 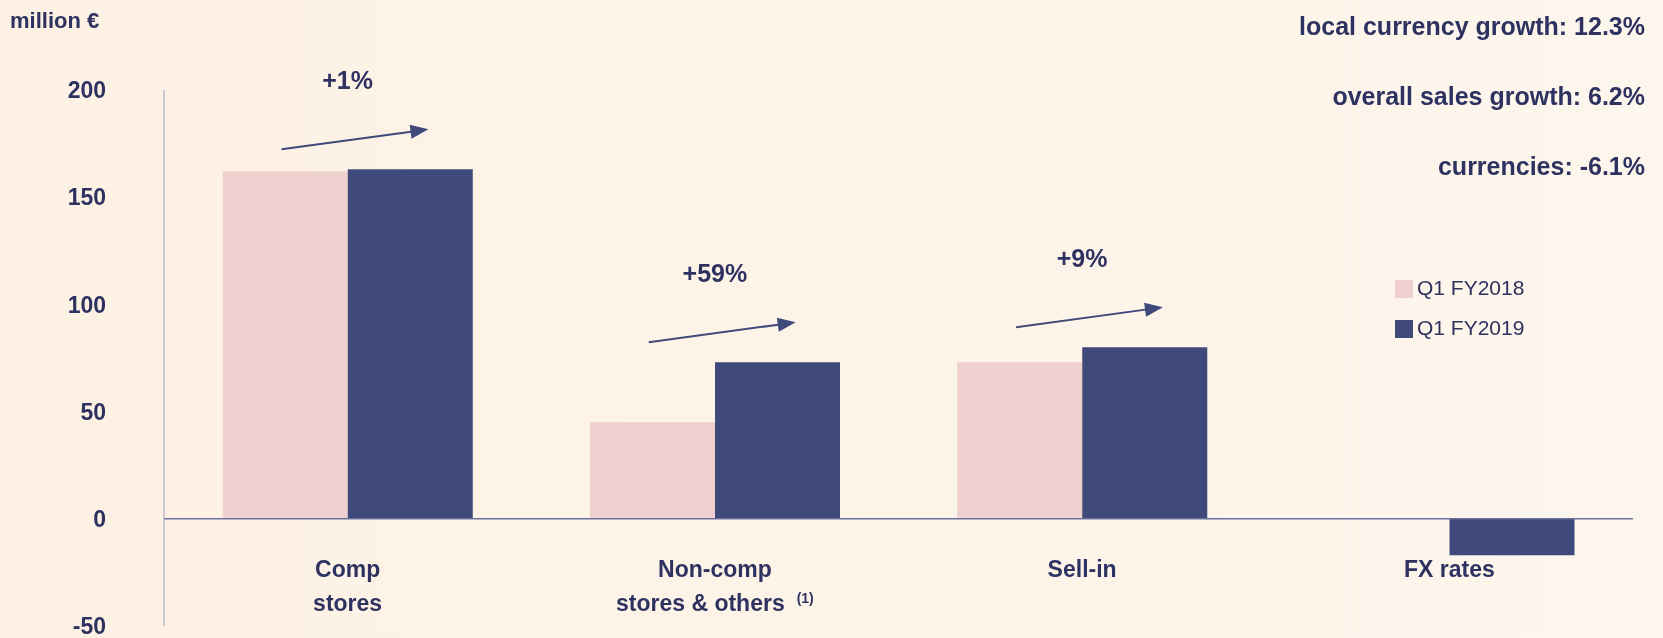 I want to click on legend-label: Q1 FY2018, so click(x=1471, y=287).